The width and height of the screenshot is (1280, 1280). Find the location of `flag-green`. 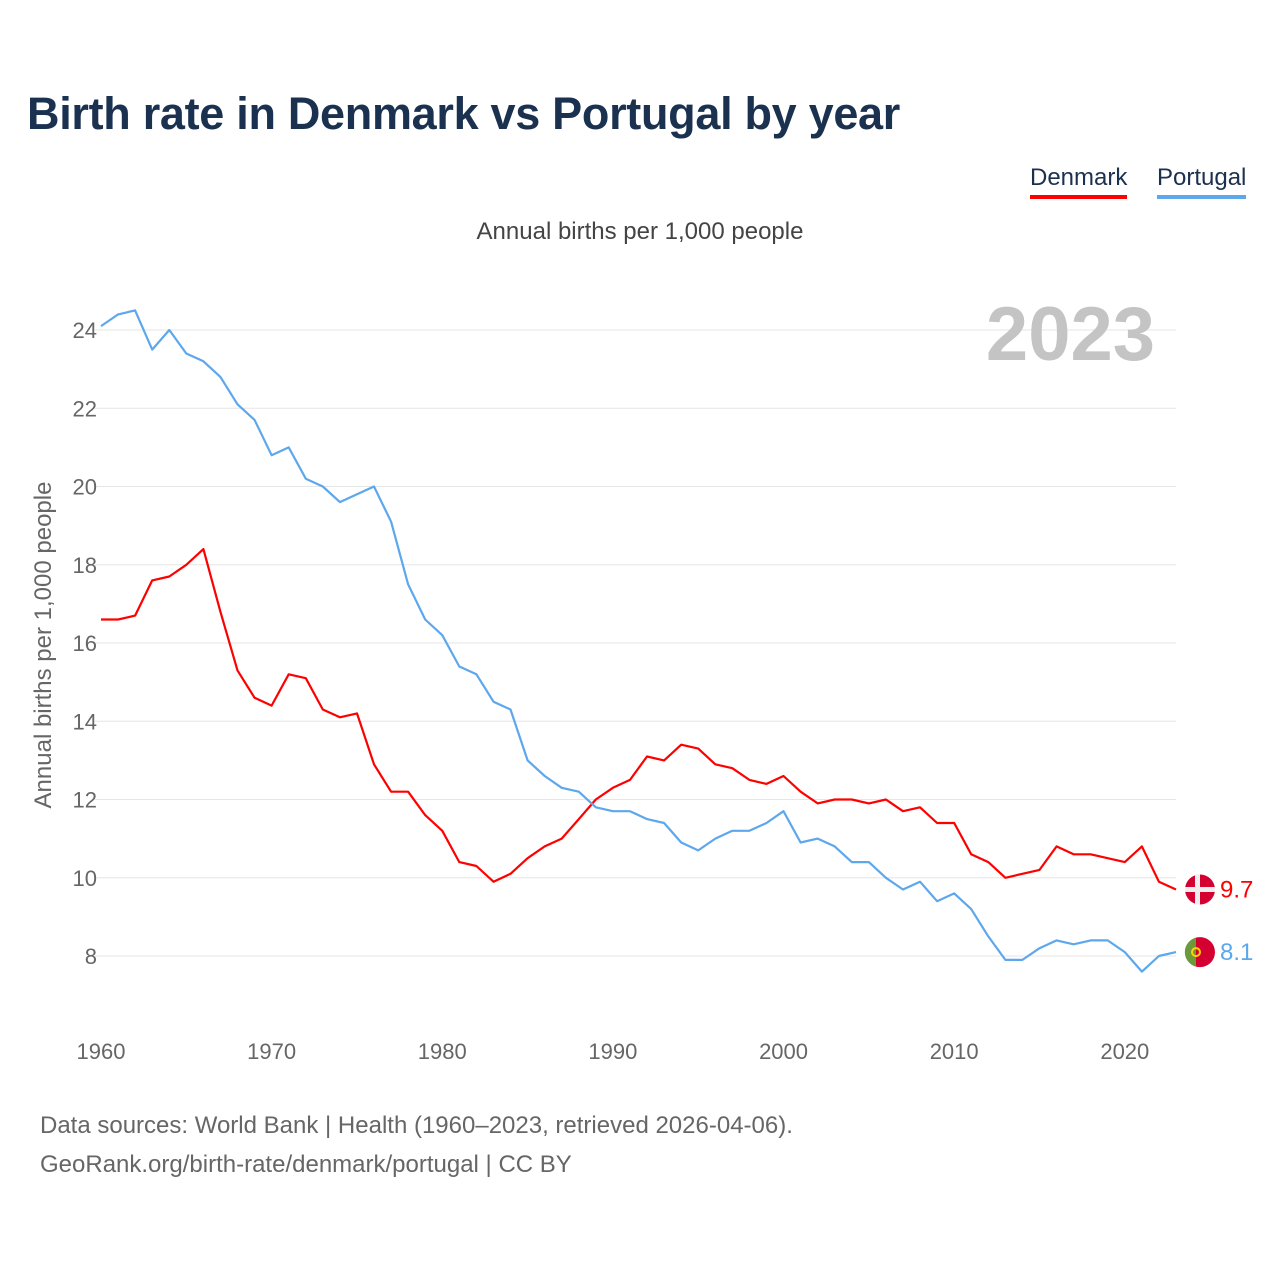

flag-green is located at coordinates (1190, 952).